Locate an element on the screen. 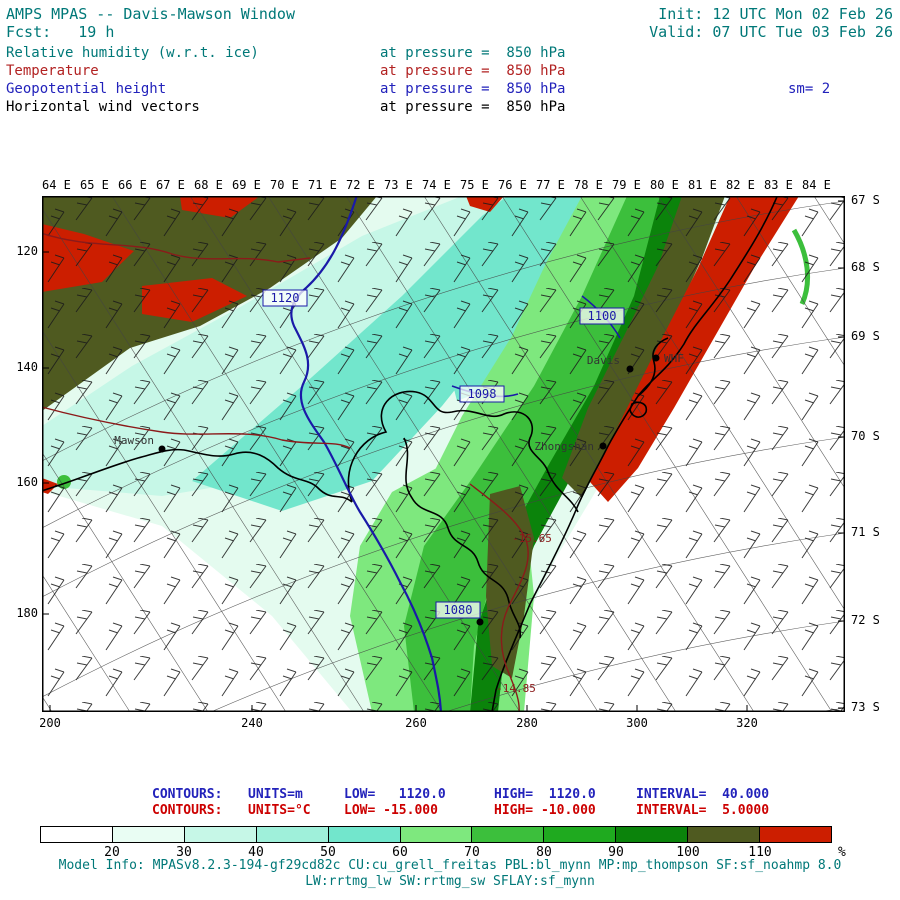 The height and width of the screenshot is (900, 900). colorbar-tick-label: 90 is located at coordinates (616, 852).